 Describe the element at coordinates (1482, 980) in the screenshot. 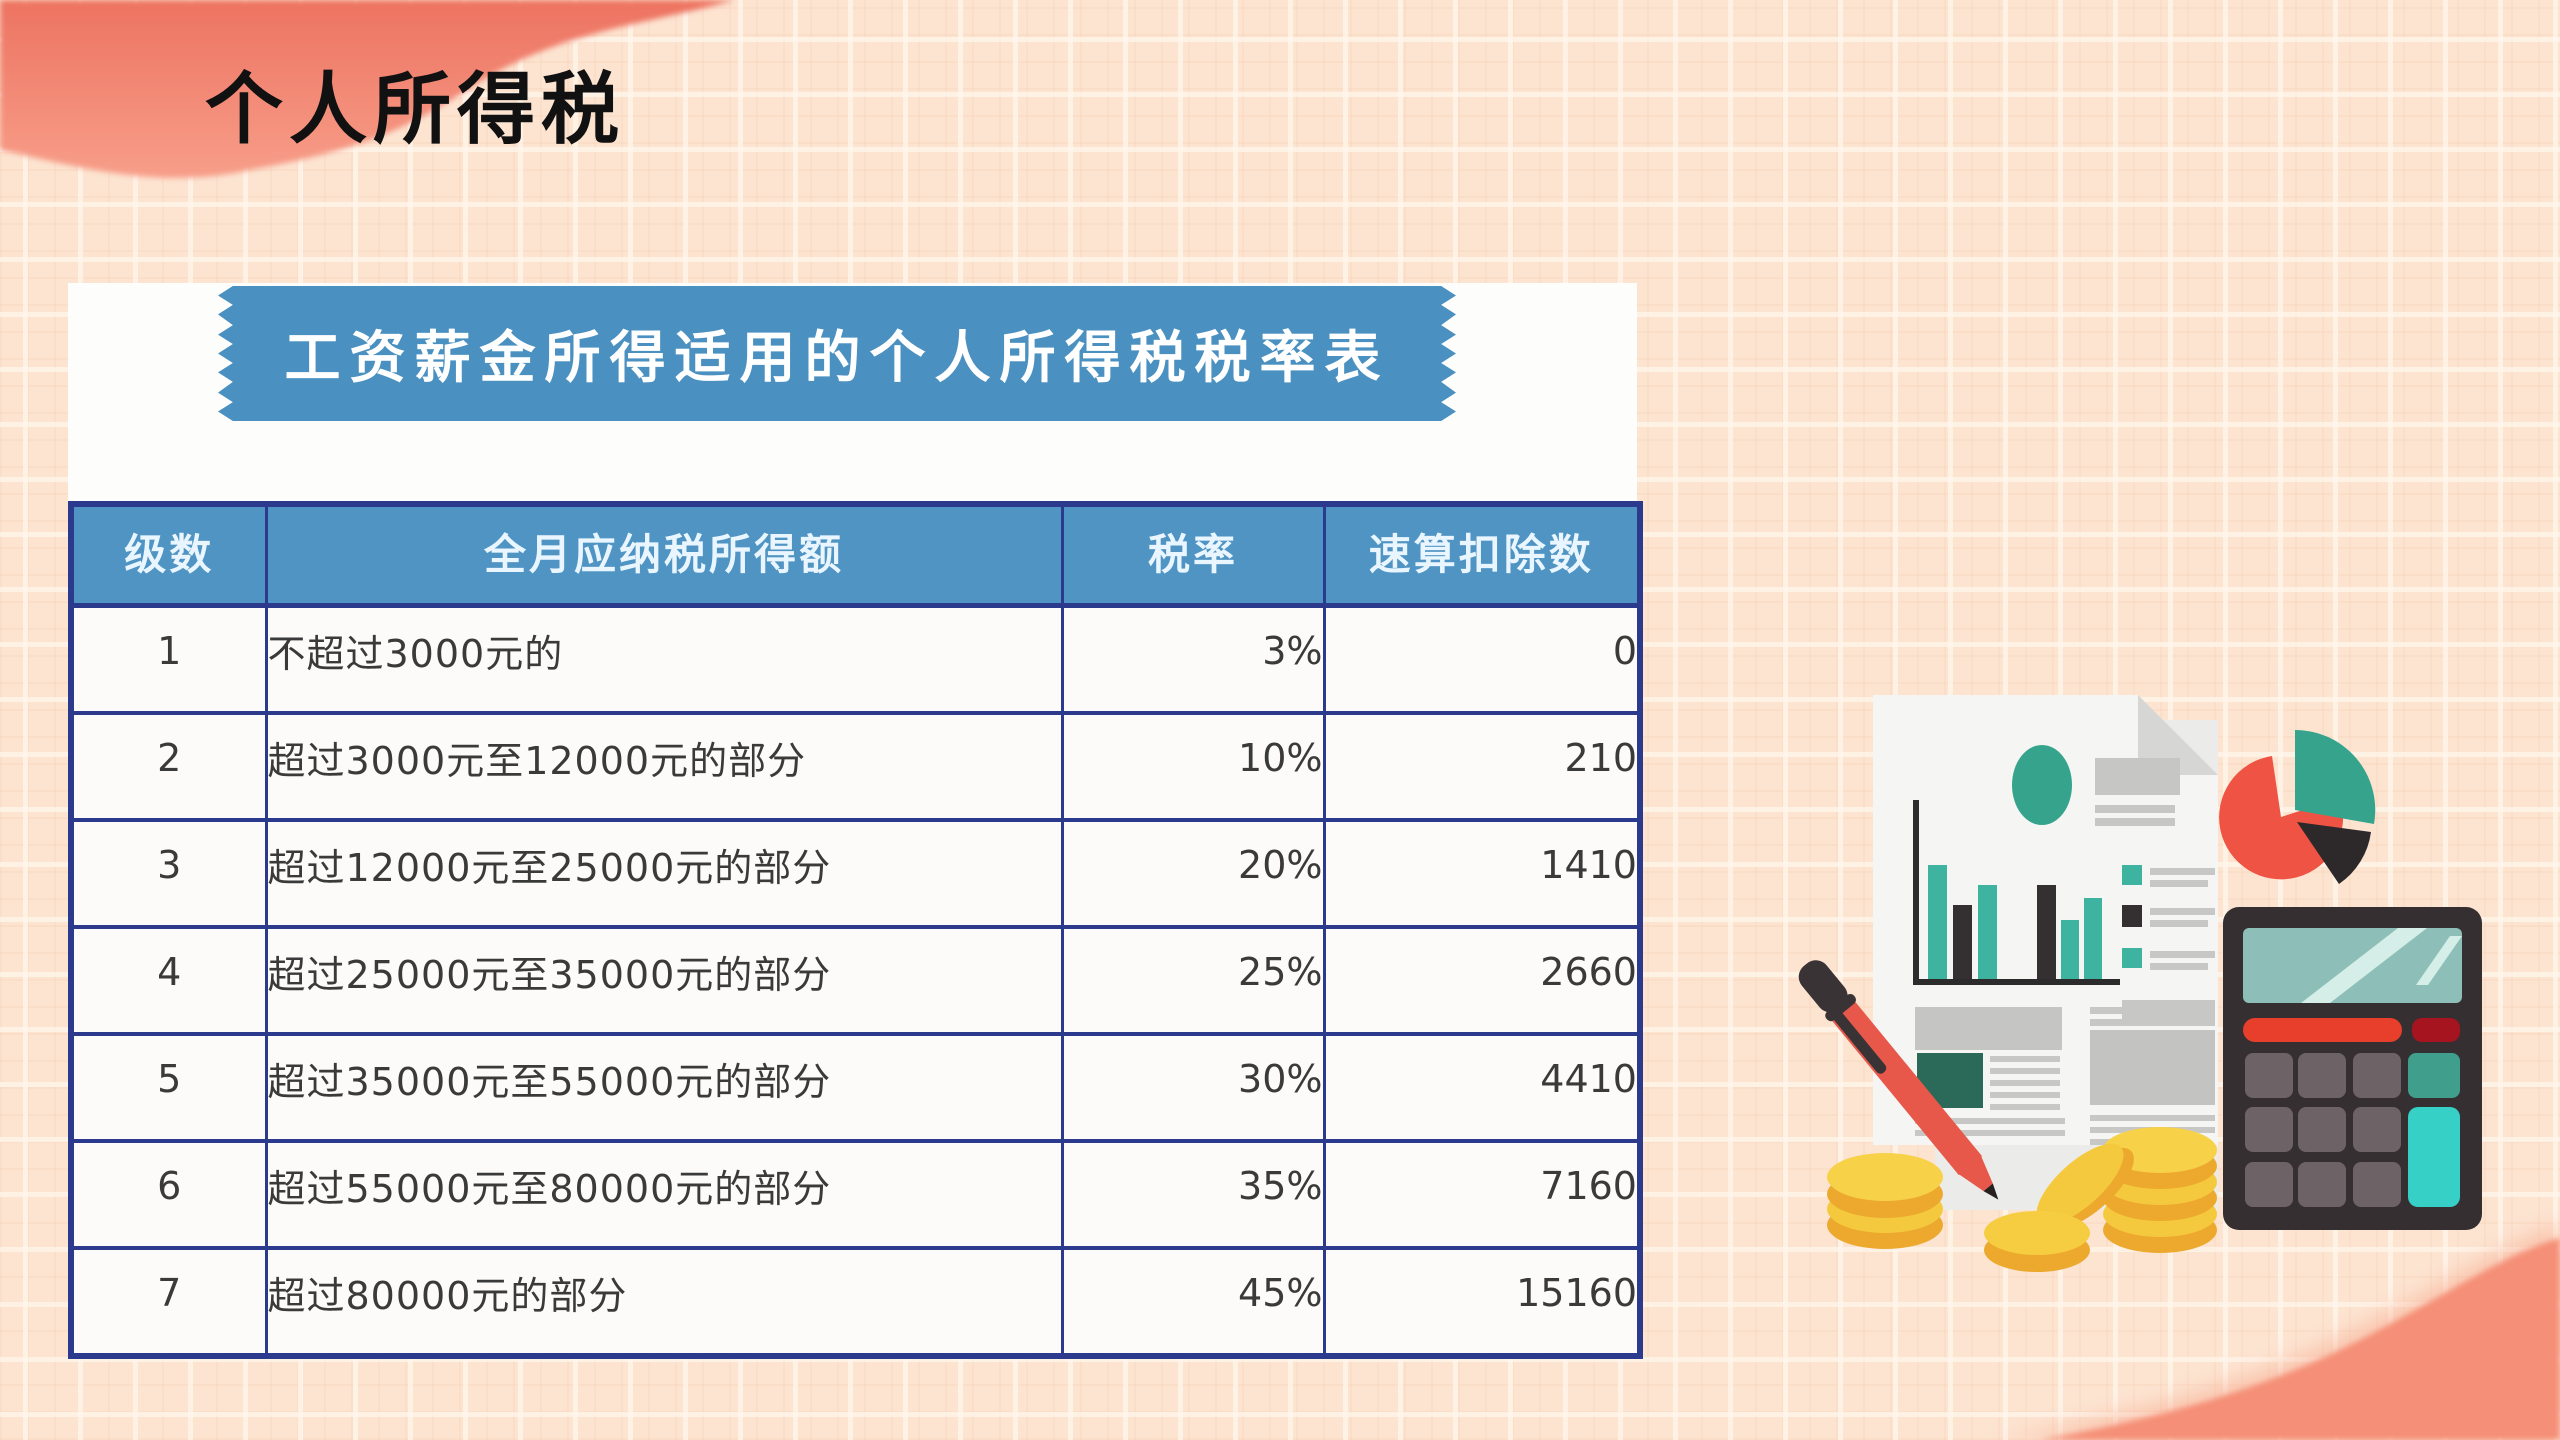

I see `cell-deduction: 2660` at that location.